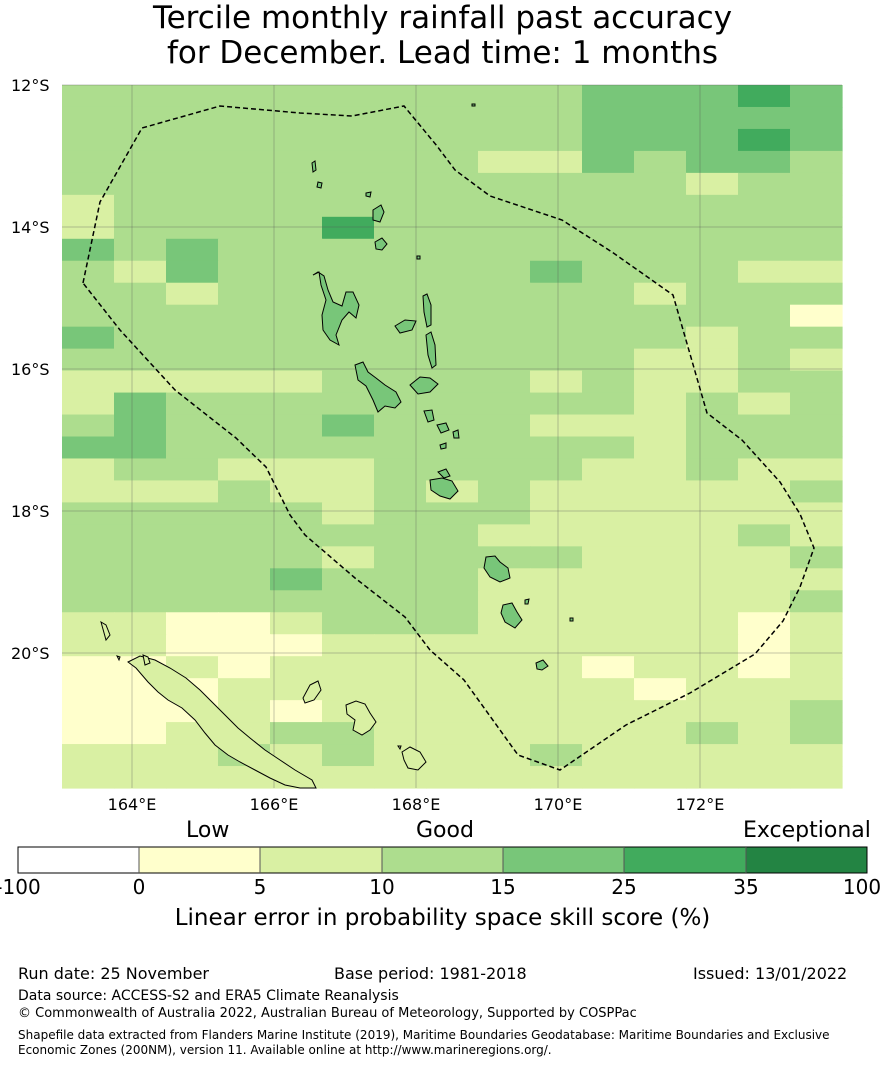 The height and width of the screenshot is (1065, 885). Describe the element at coordinates (405, 326) in the screenshot. I see `island-maewo-ambae` at that location.